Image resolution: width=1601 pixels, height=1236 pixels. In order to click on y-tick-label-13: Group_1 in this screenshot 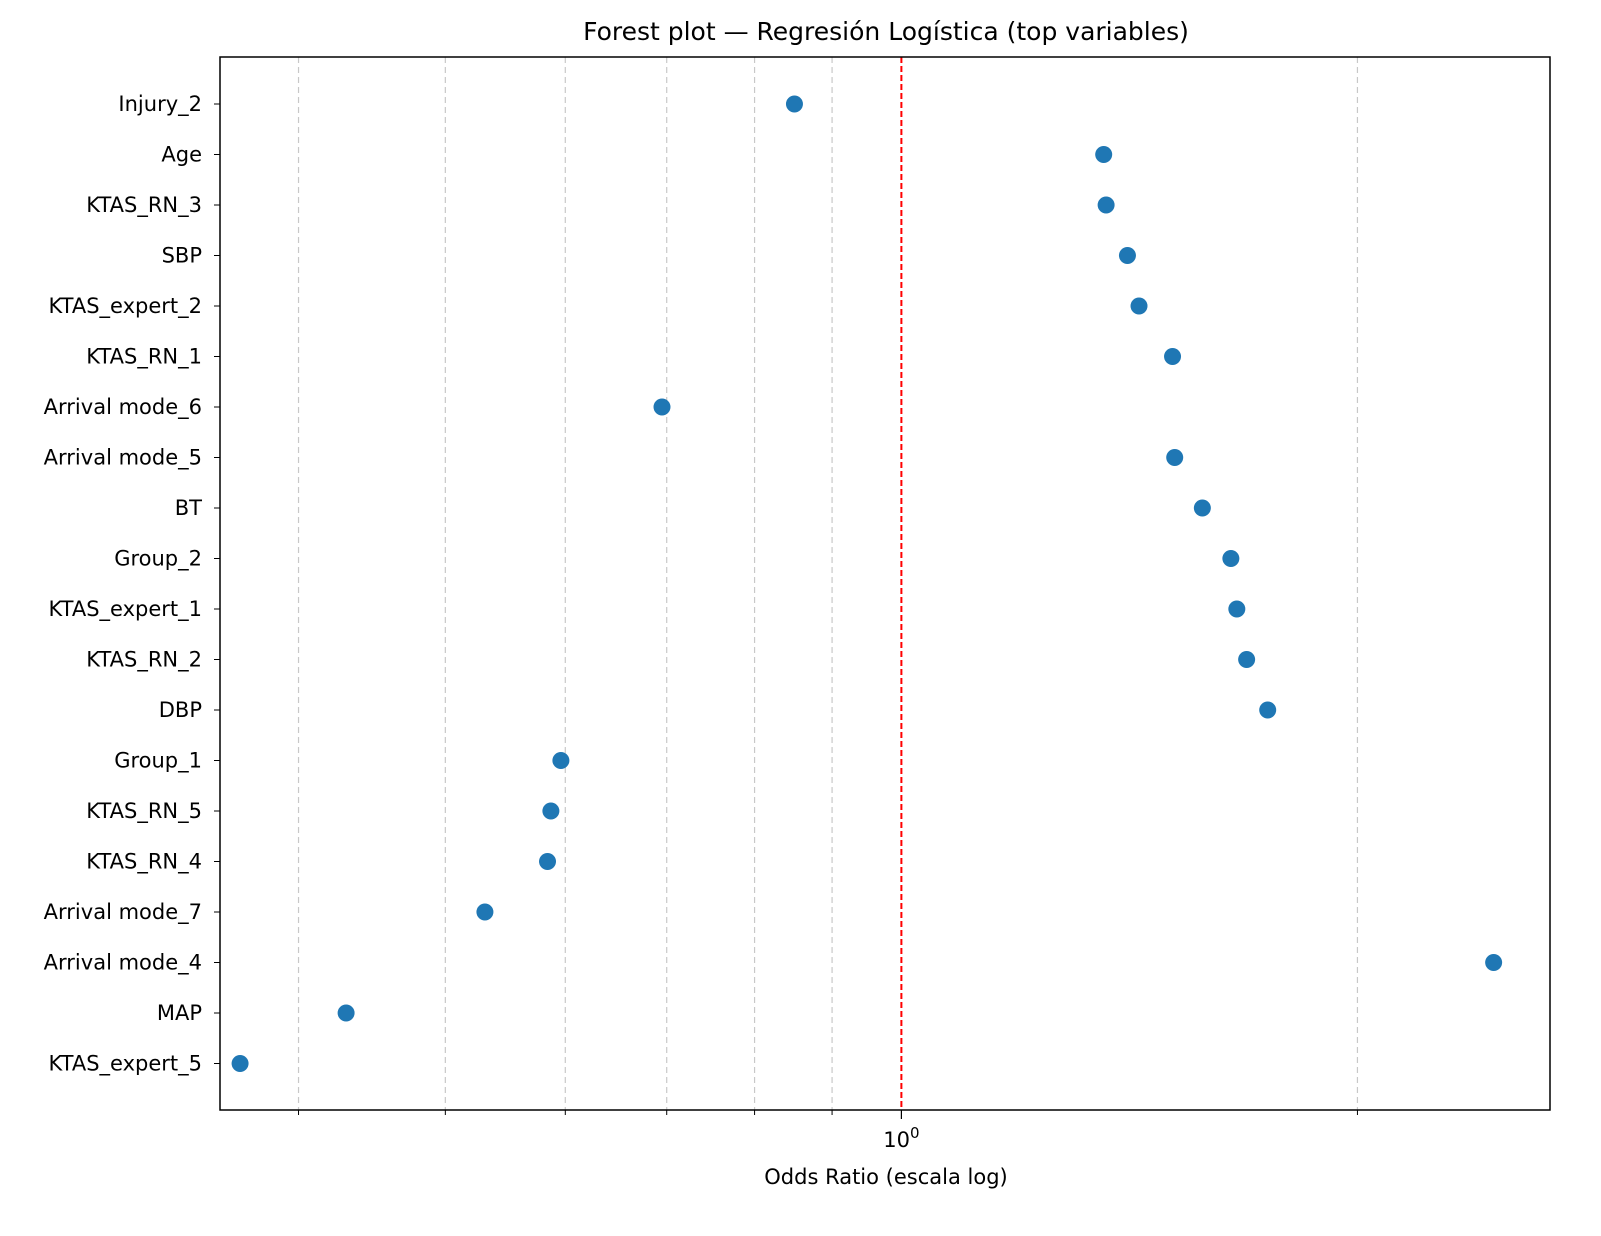, I will do `click(158, 761)`.